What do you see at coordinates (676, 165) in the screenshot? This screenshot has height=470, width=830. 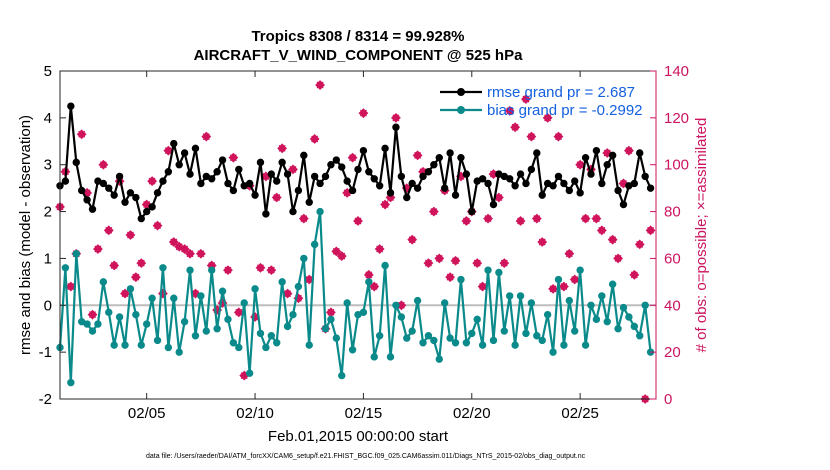 I see `y-right-tick-label: 100` at bounding box center [676, 165].